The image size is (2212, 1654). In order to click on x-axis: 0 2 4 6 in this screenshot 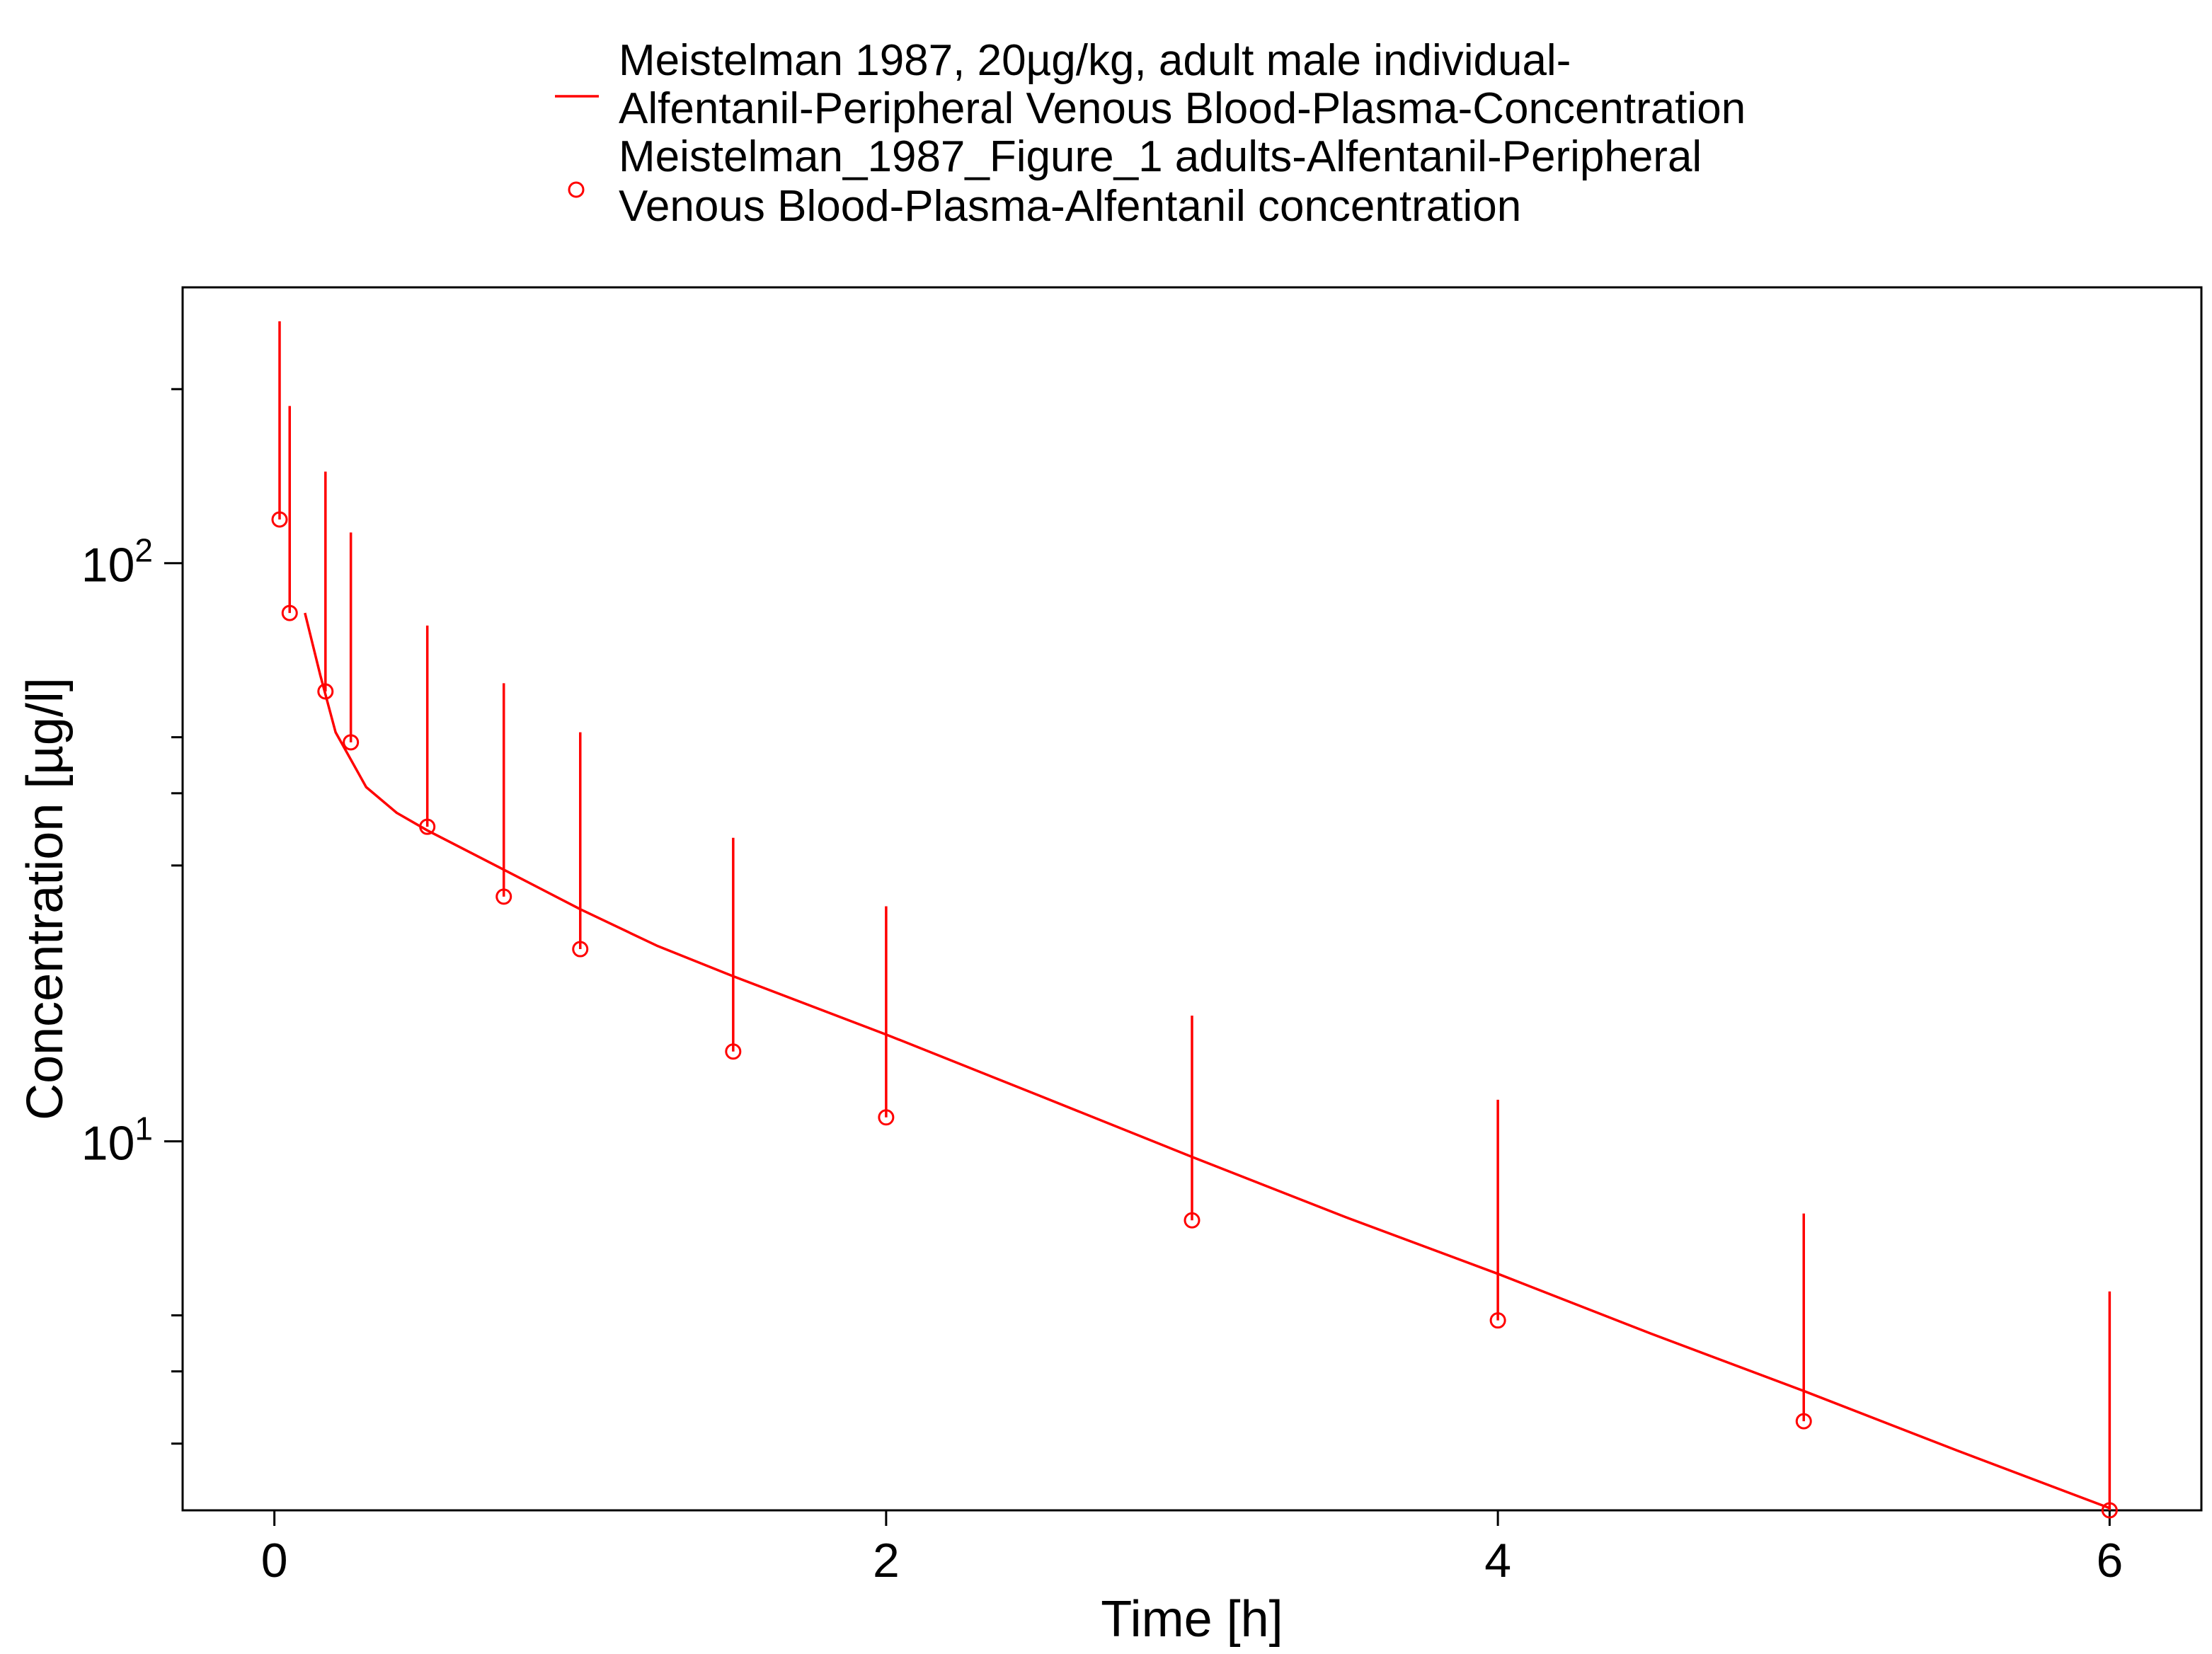, I will do `click(1192, 1548)`.